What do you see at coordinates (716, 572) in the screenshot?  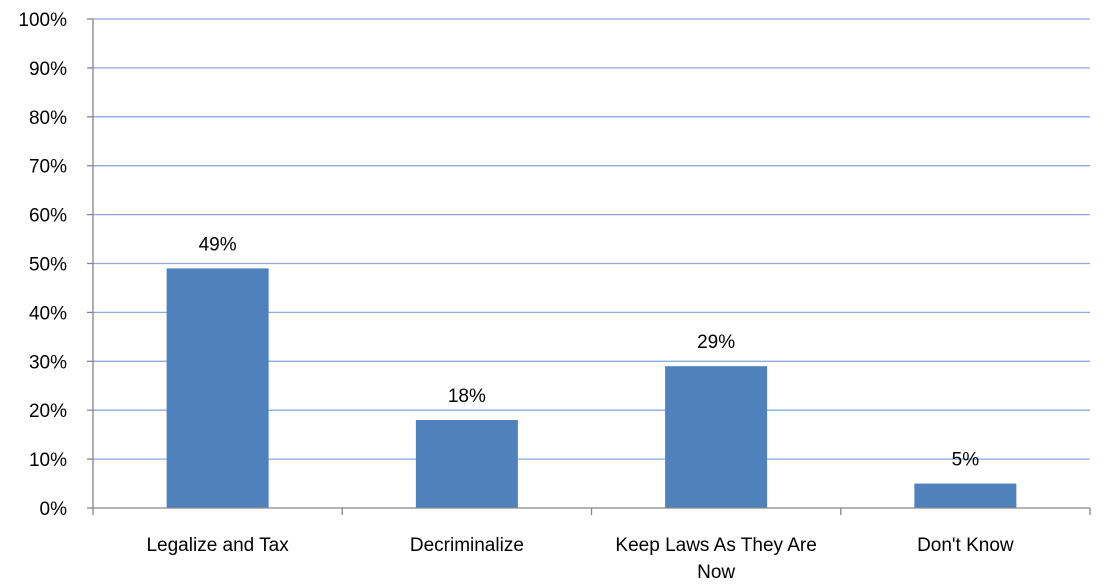 I see `category-label: Now` at bounding box center [716, 572].